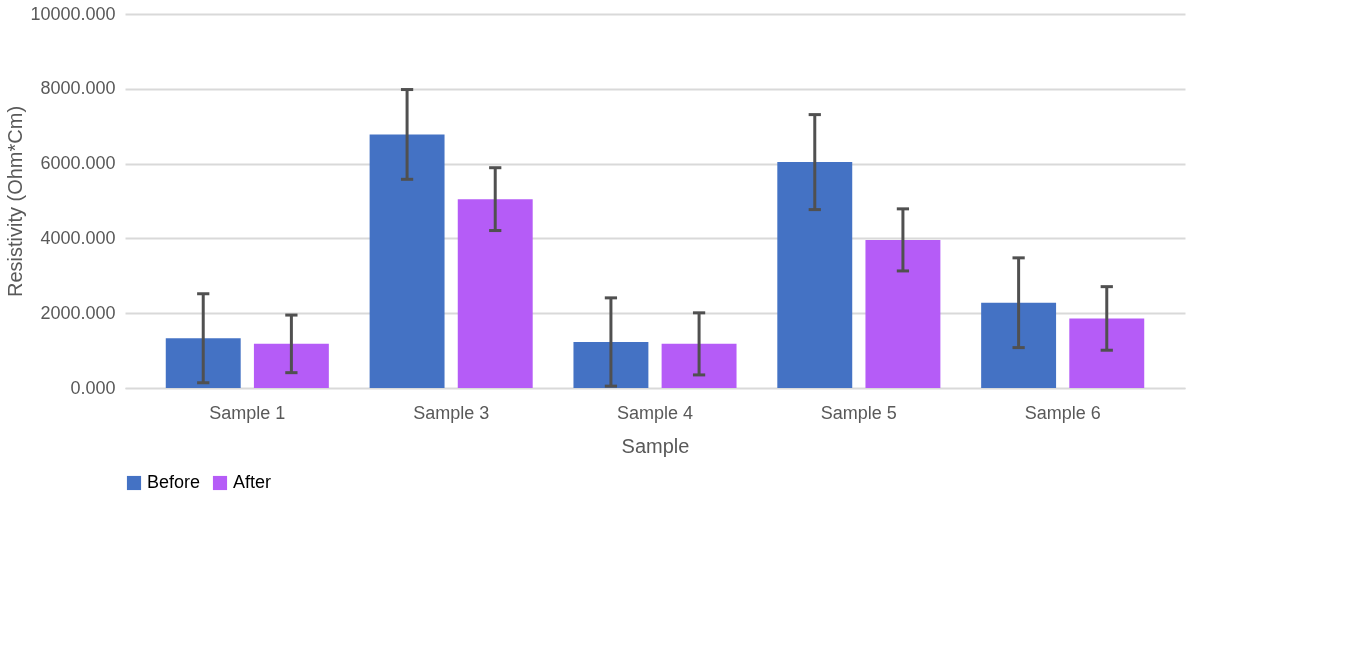 This screenshot has height=666, width=1351. Describe the element at coordinates (78, 312) in the screenshot. I see `y-tick-label: 2000.000` at that location.